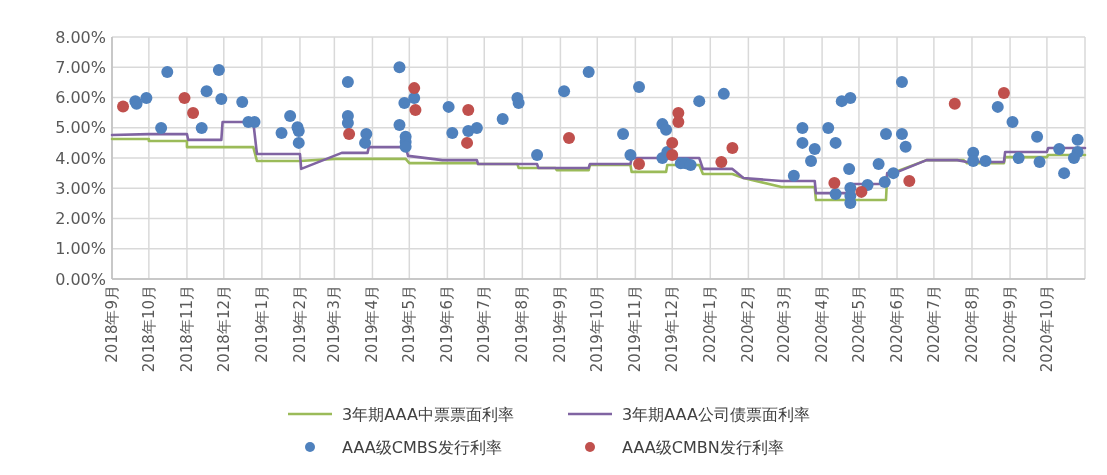 The height and width of the screenshot is (475, 1107). Describe the element at coordinates (80, 279) in the screenshot. I see `y-tick-label: 0.00%` at that location.